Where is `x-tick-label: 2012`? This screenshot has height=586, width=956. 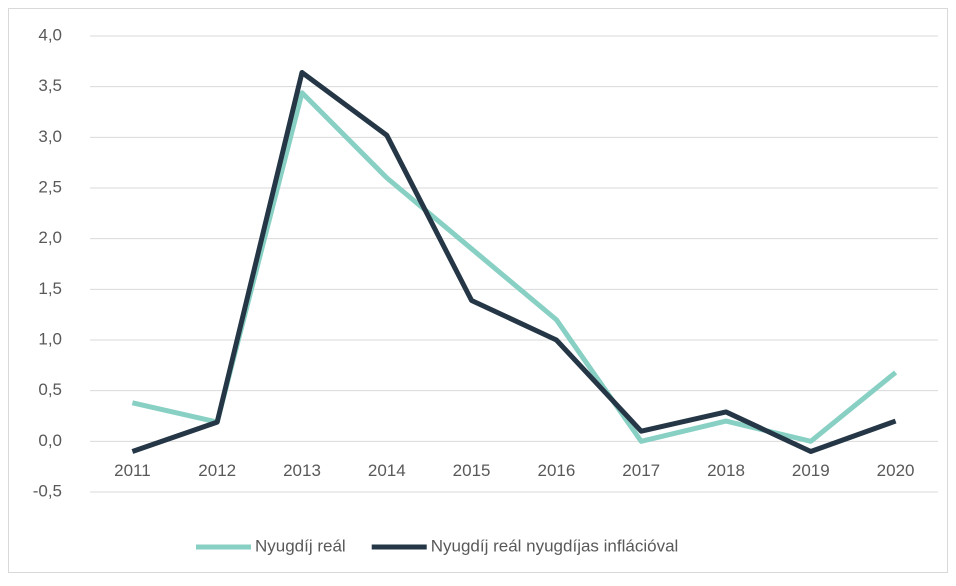
x-tick-label: 2012 is located at coordinates (217, 470).